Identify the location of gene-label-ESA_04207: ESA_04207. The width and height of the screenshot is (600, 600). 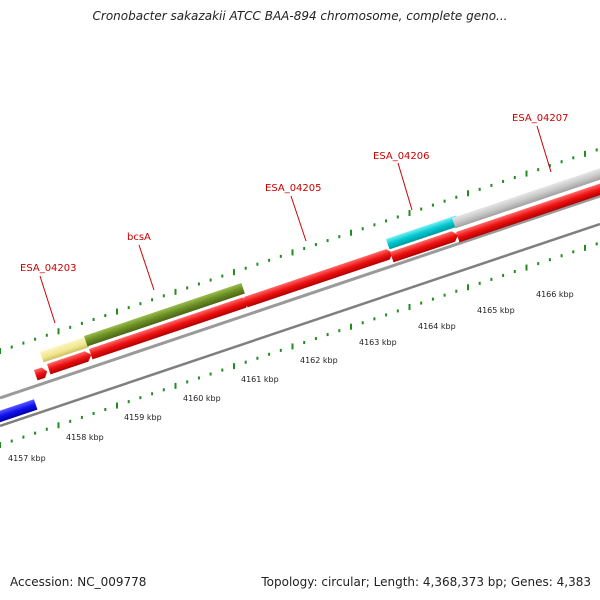
(540, 118).